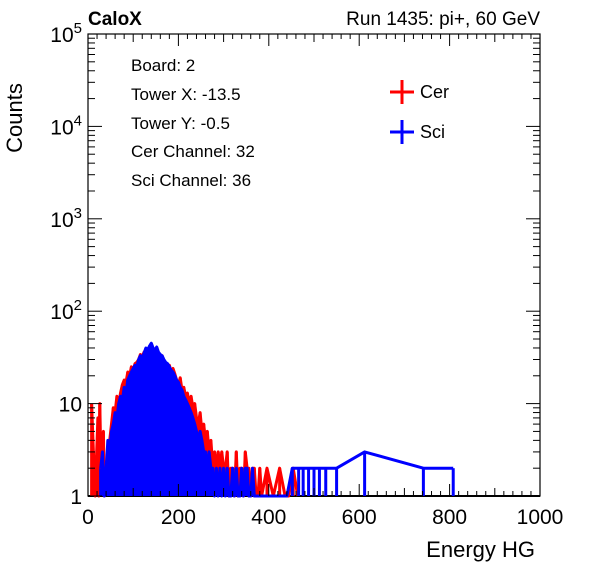  Describe the element at coordinates (434, 92) in the screenshot. I see `legend-label-cer: Cer` at that location.